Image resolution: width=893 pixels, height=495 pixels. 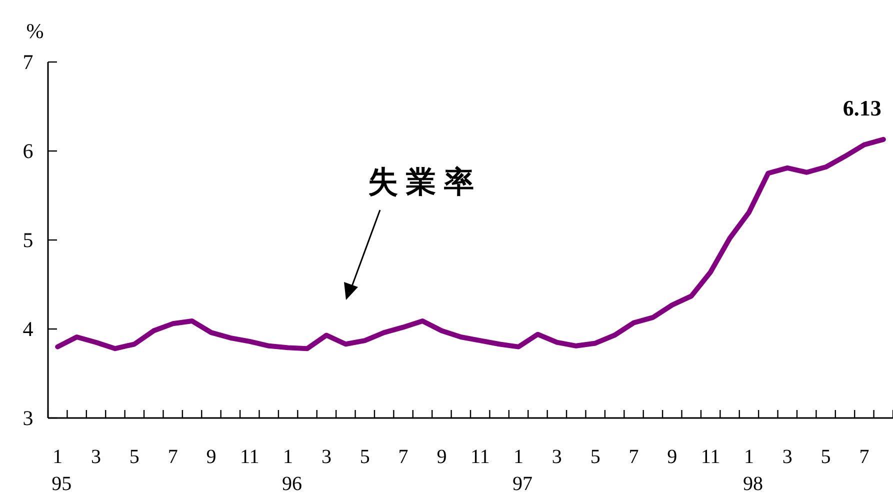 I want to click on y-tick-label: 3, so click(x=28, y=418).